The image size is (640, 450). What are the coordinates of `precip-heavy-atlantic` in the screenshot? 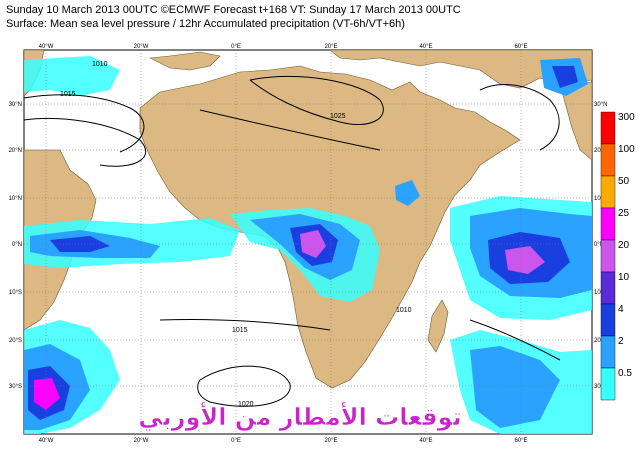 It's located at (80, 244).